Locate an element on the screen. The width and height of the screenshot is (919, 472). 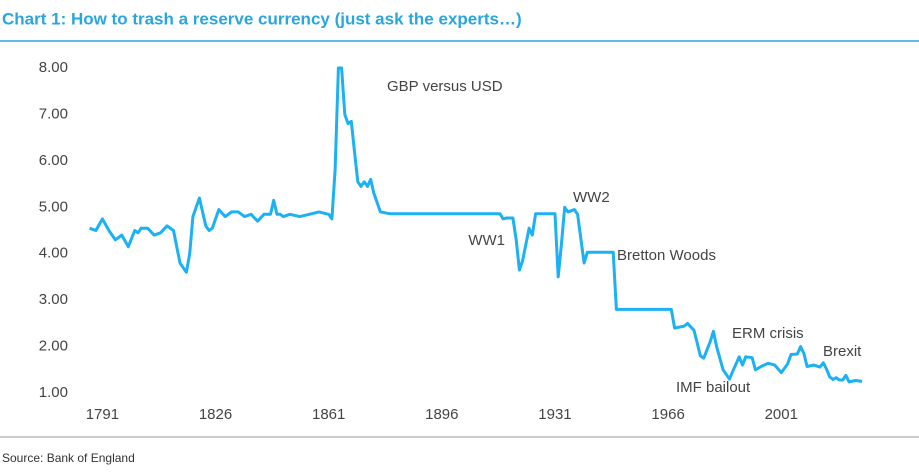
annotation: GBP versus USD is located at coordinates (445, 86).